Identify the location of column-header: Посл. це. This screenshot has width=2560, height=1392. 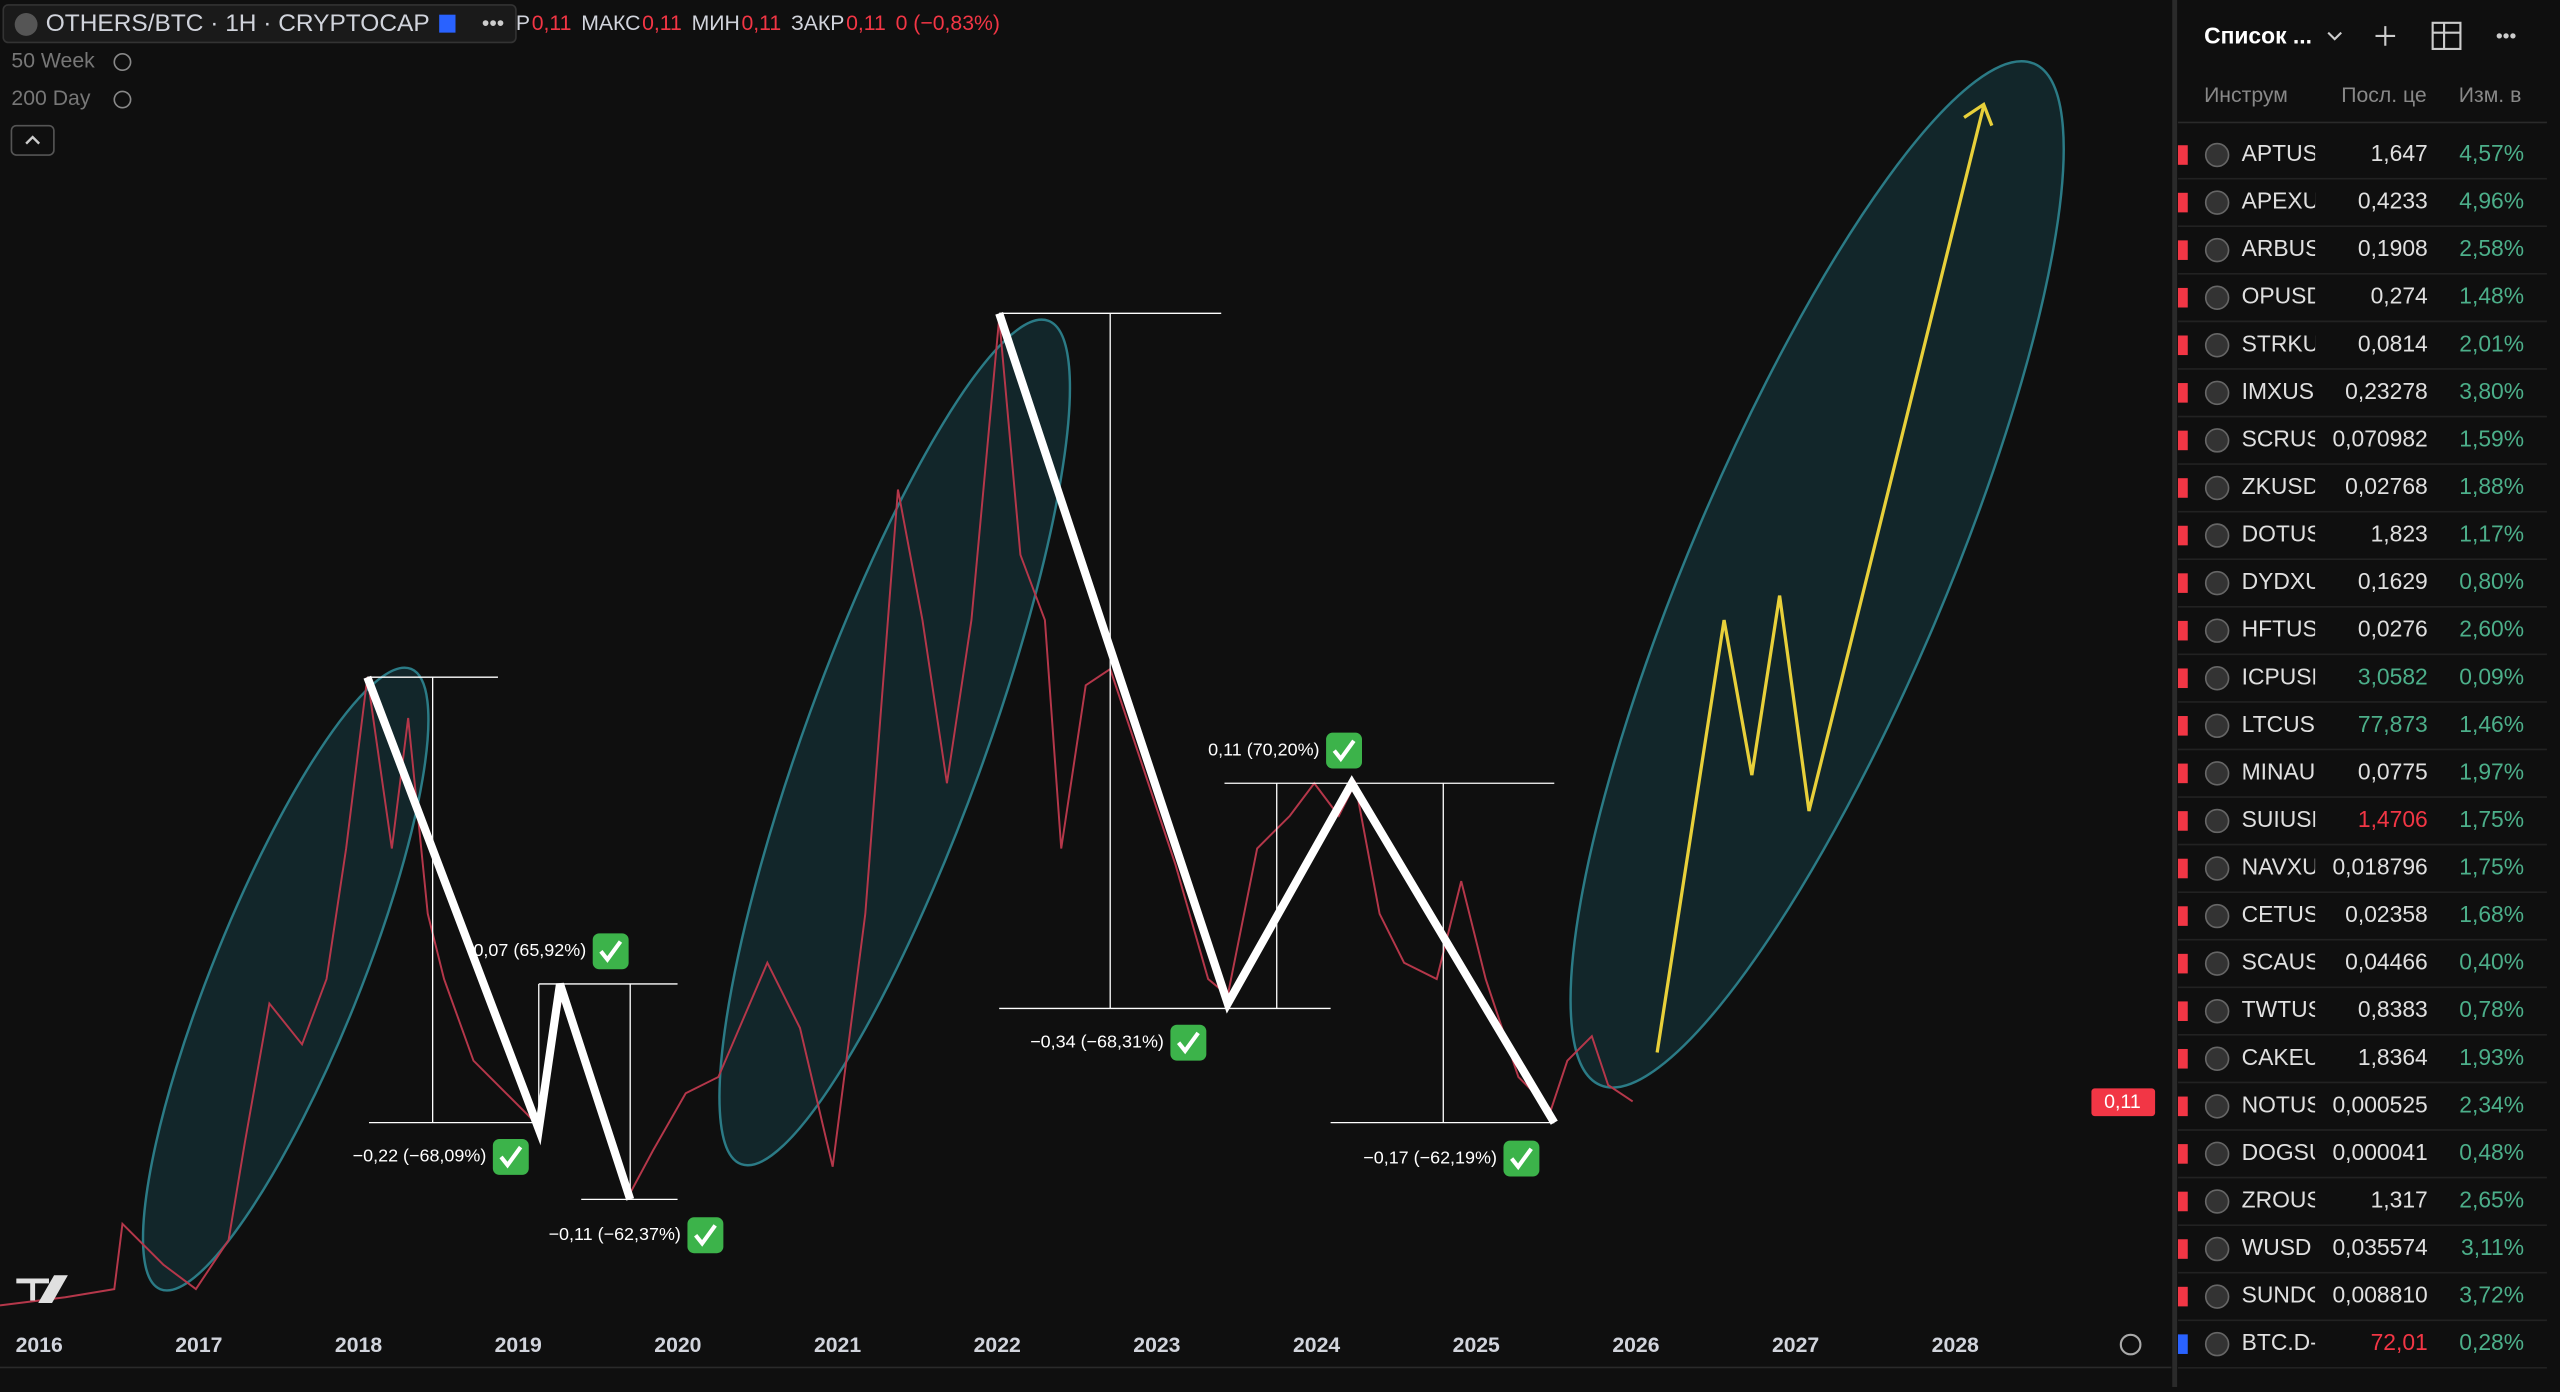
(2384, 95).